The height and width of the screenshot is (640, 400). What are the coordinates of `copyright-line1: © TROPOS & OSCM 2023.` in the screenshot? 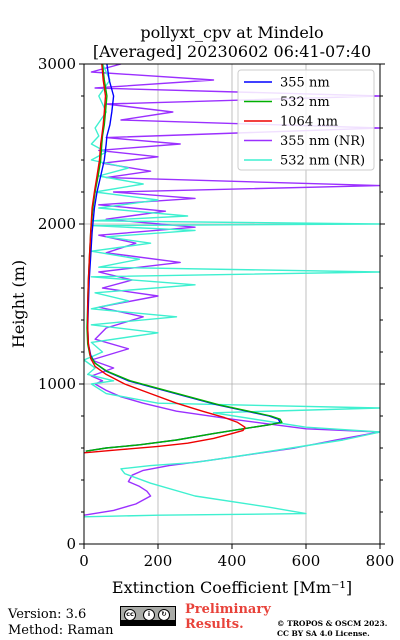 It's located at (332, 623).